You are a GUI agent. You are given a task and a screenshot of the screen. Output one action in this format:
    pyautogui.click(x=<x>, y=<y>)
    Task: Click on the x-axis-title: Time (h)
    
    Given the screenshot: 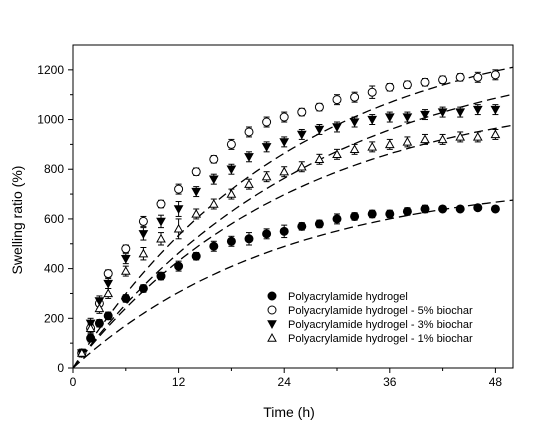 What is the action you would take?
    pyautogui.click(x=289, y=412)
    